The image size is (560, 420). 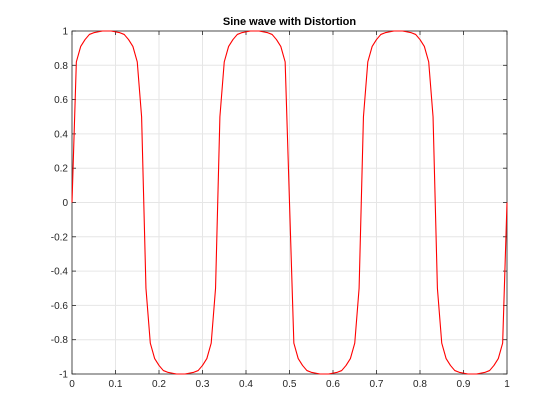 I want to click on x-tick-label: 0.2, so click(x=159, y=384).